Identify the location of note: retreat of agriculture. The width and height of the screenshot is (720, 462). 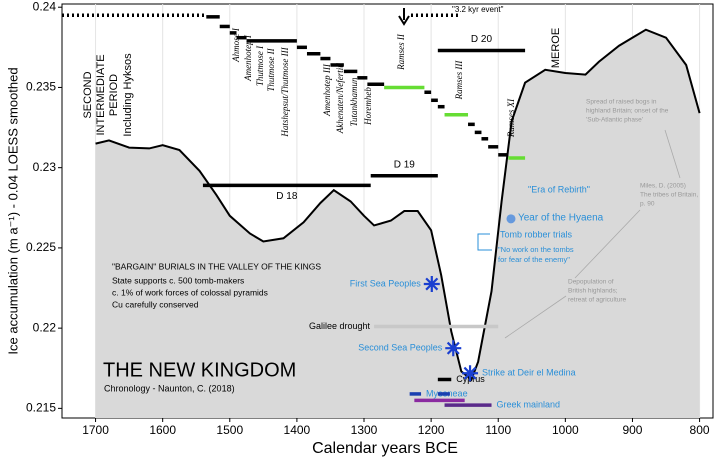
(597, 300).